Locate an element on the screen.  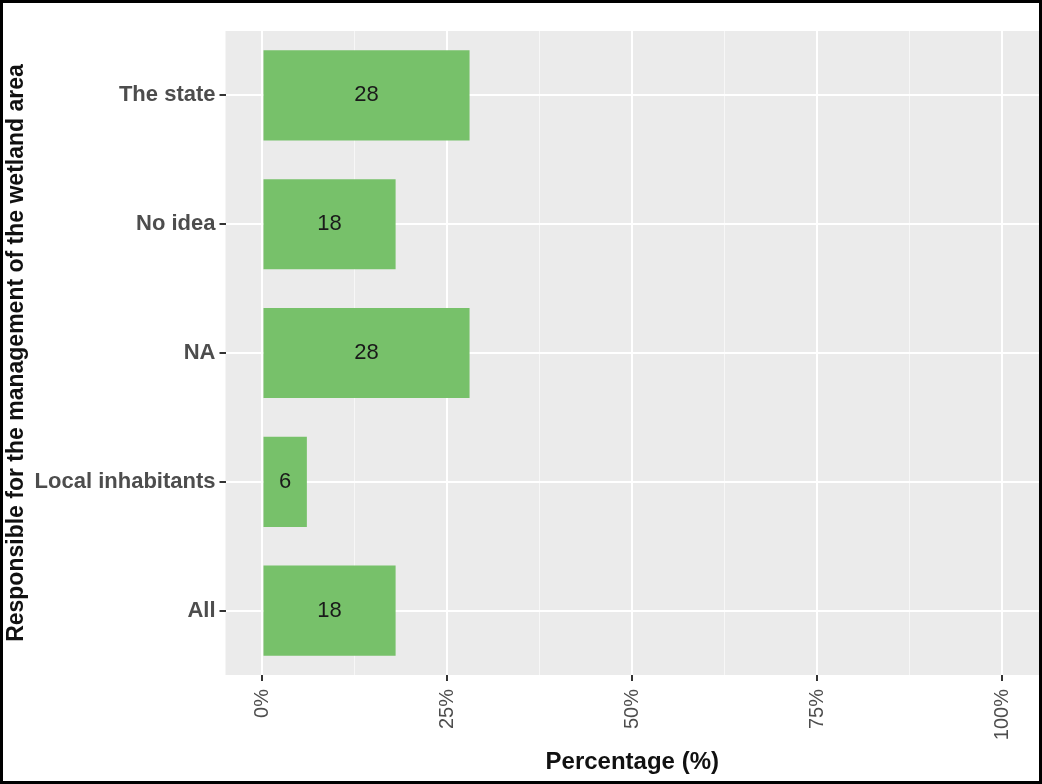
x-tick-label: 75% is located at coordinates (815, 709).